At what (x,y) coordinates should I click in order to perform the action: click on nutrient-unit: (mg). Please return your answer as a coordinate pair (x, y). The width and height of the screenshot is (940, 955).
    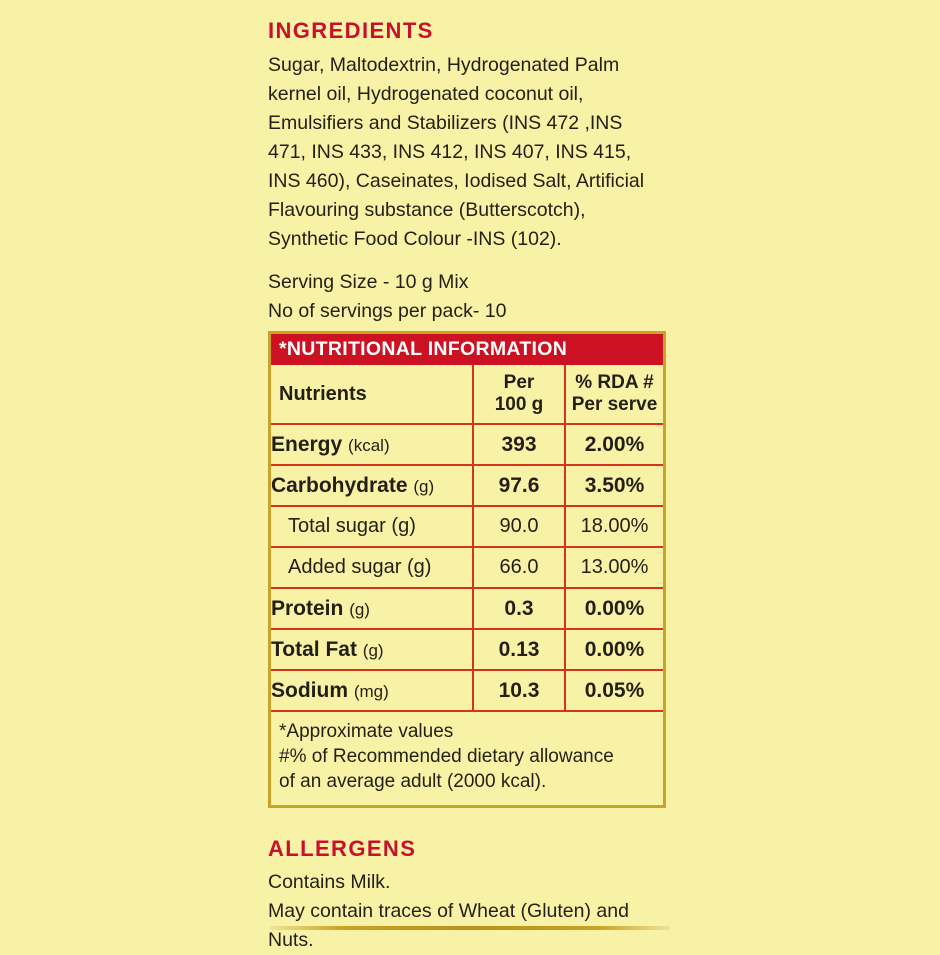
    Looking at the image, I should click on (371, 691).